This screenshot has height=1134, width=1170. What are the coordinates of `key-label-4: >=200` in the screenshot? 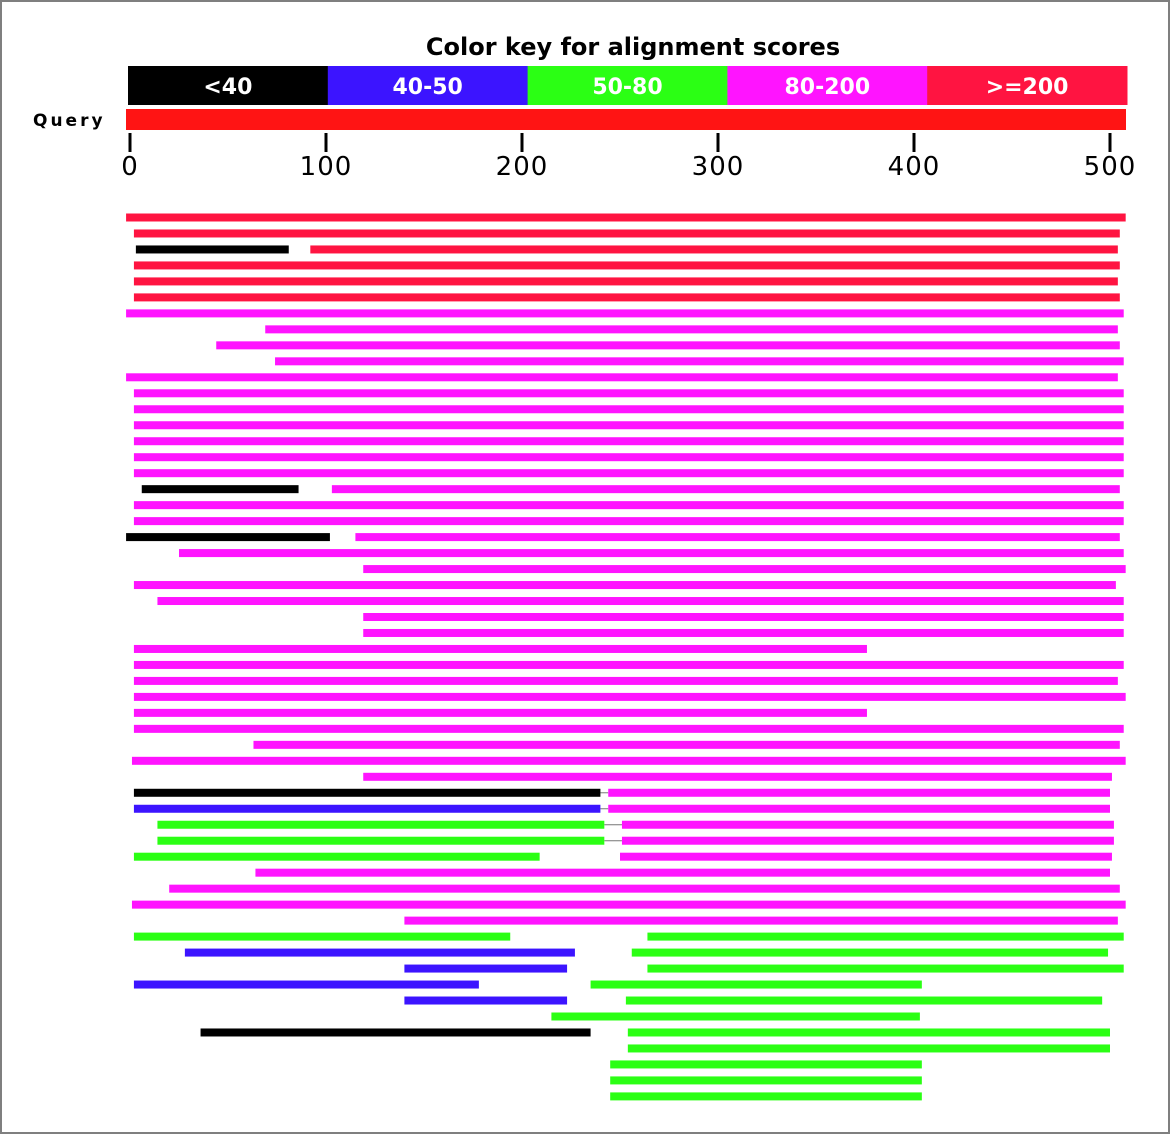 It's located at (1027, 87).